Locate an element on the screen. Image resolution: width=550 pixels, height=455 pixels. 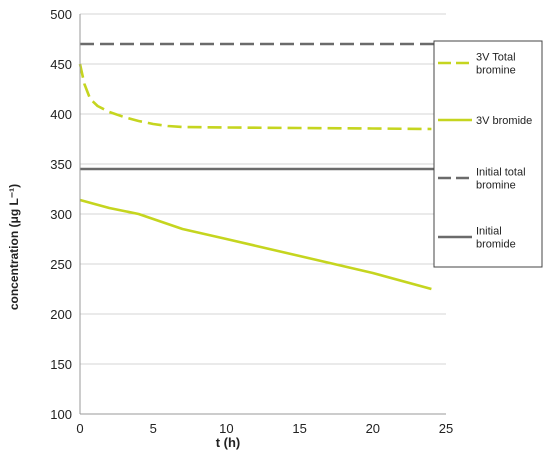
y-tick-label: 200 is located at coordinates (61, 314).